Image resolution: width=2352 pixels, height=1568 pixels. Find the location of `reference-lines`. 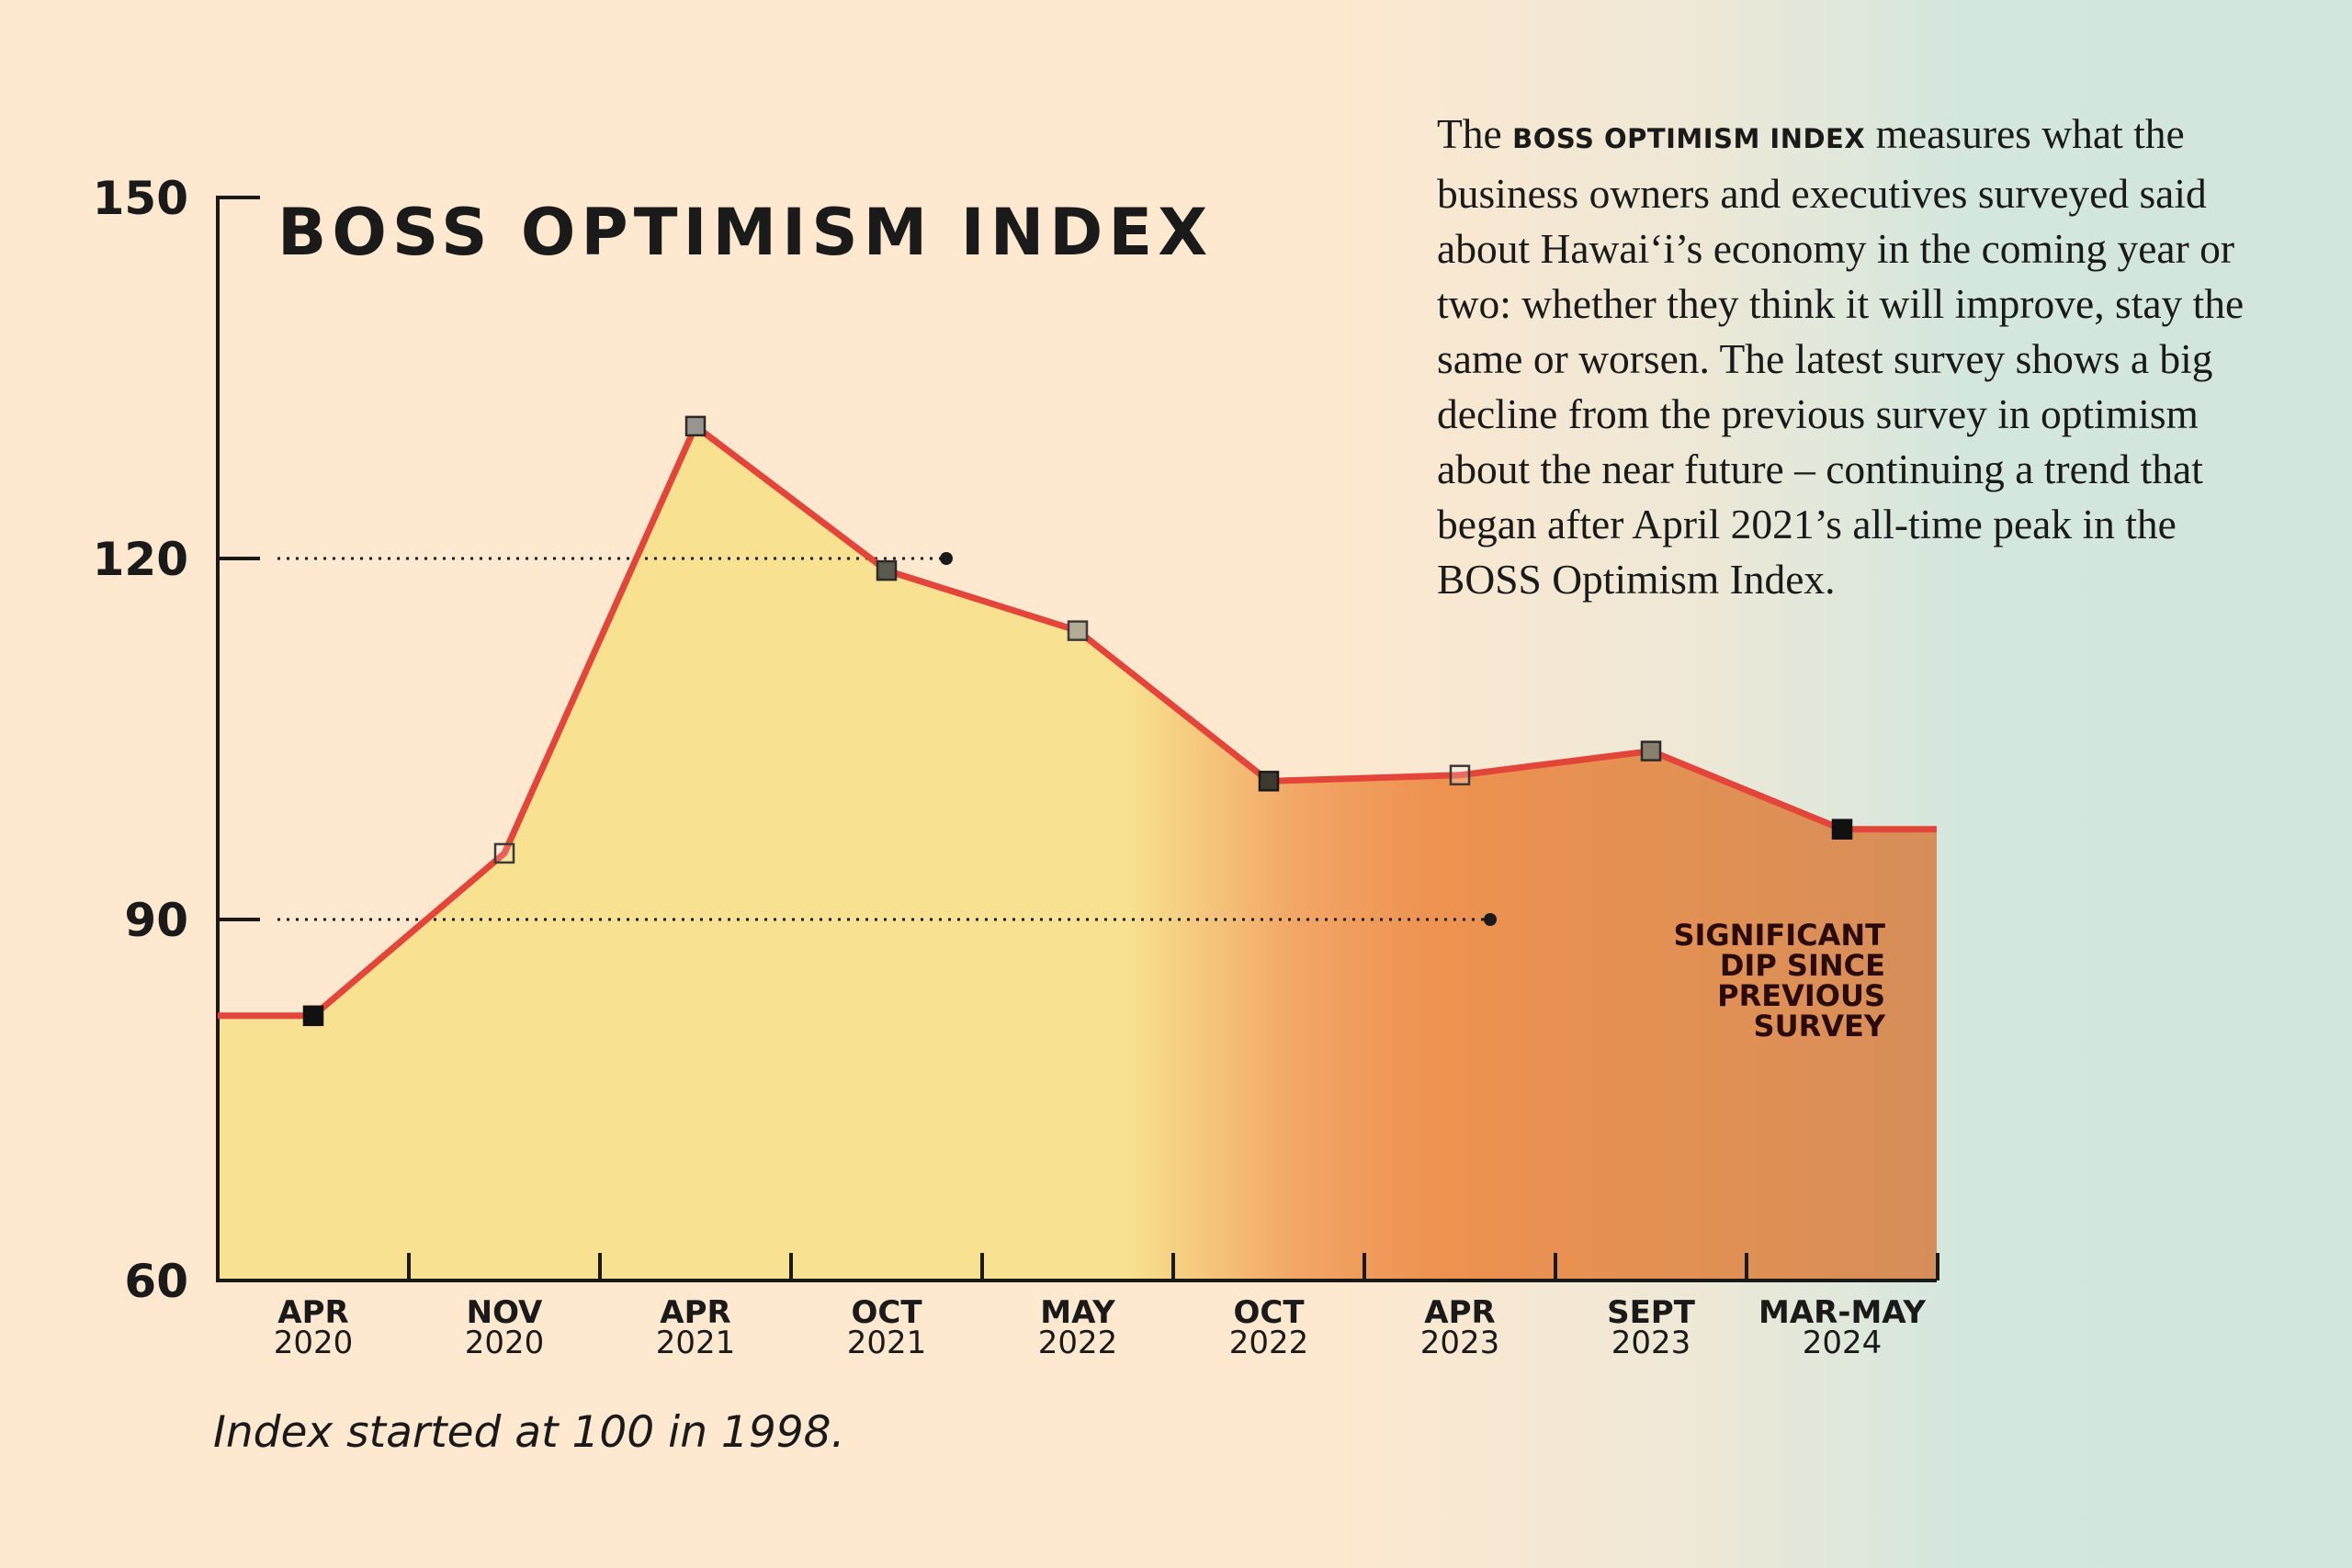

reference-lines is located at coordinates (887, 739).